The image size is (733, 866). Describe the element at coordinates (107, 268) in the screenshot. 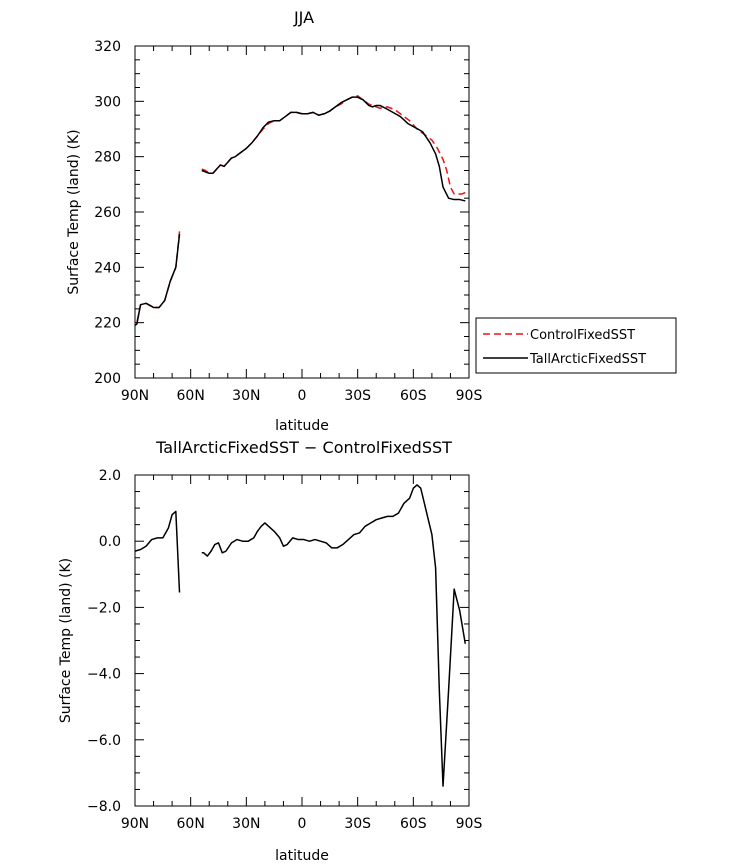

I see `y-tick-label: 240` at that location.